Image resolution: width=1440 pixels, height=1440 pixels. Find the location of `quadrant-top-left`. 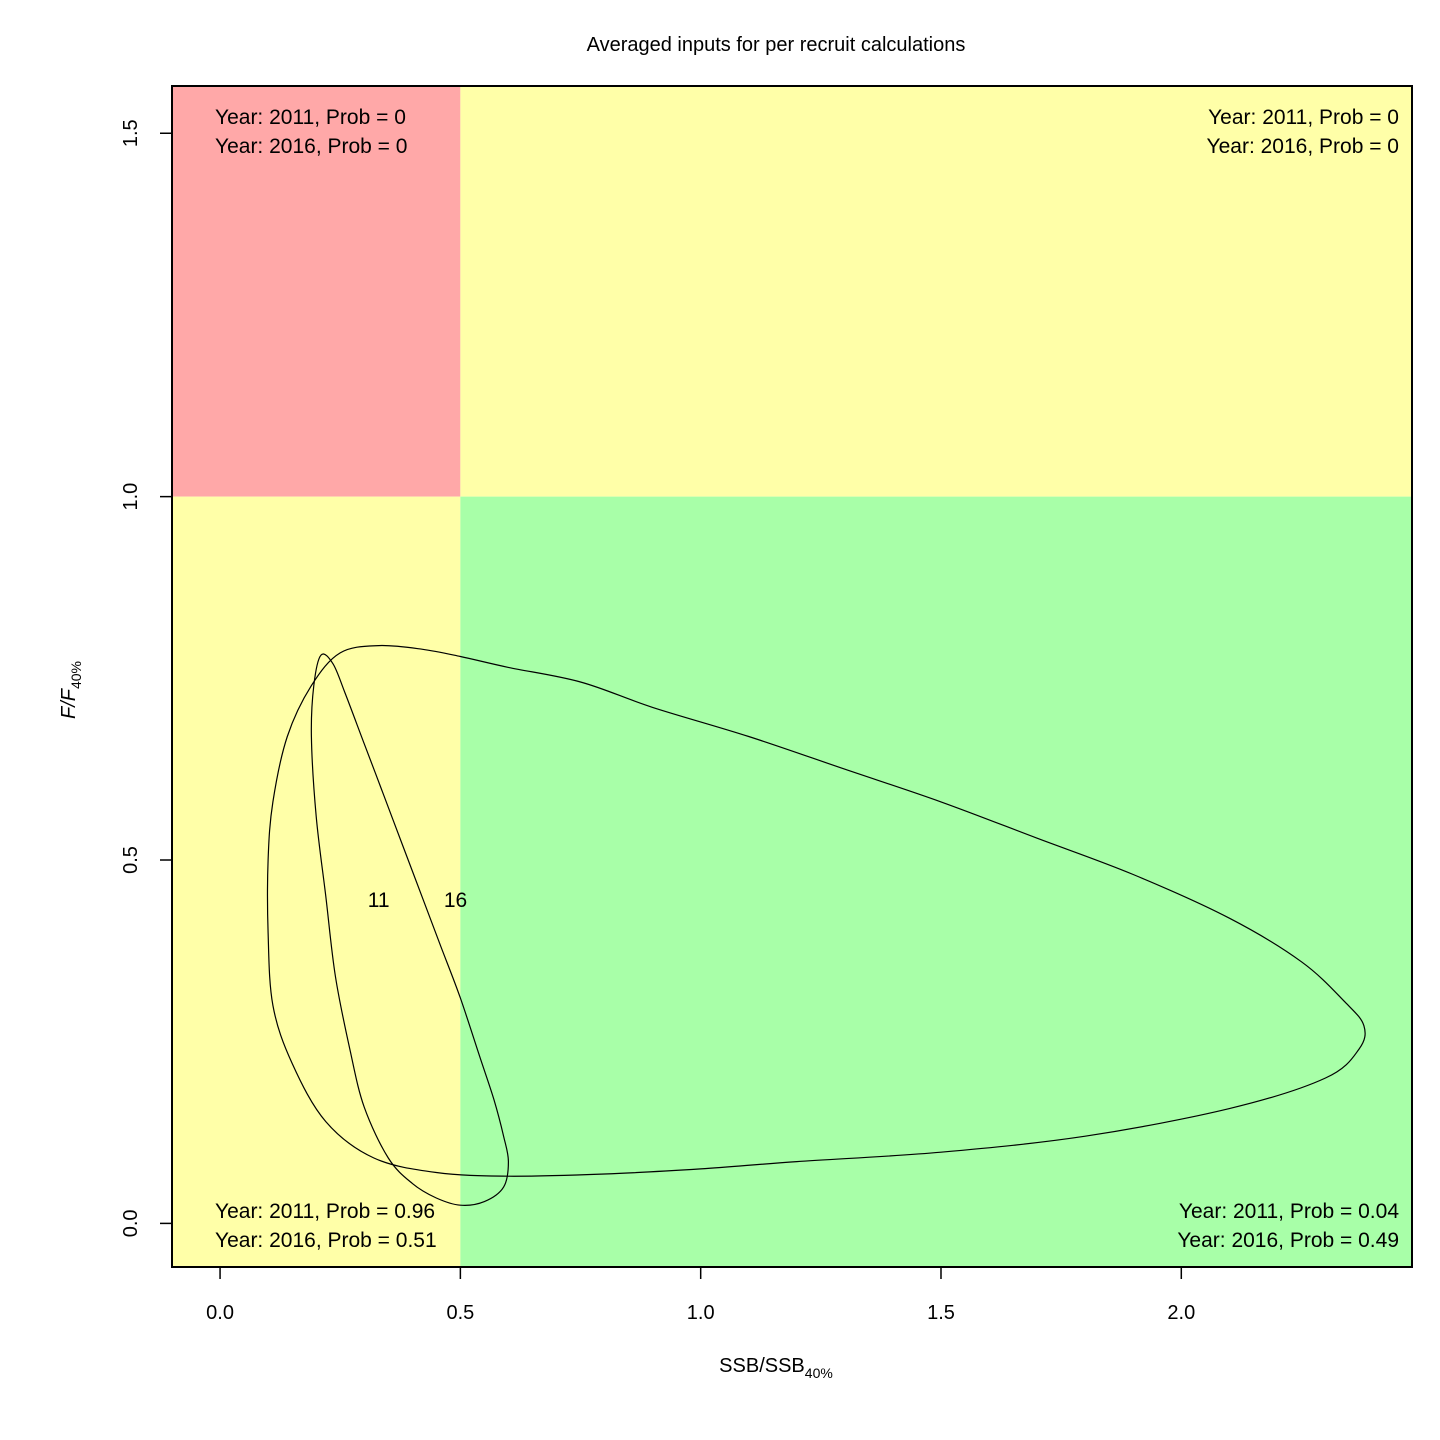

quadrant-top-left is located at coordinates (316, 291).